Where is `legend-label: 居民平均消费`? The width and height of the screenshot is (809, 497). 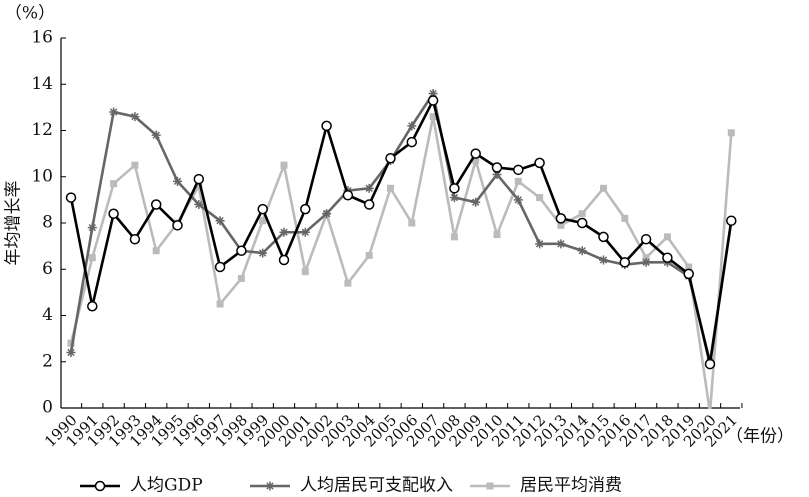
legend-label: 居民平均消费 is located at coordinates (571, 486).